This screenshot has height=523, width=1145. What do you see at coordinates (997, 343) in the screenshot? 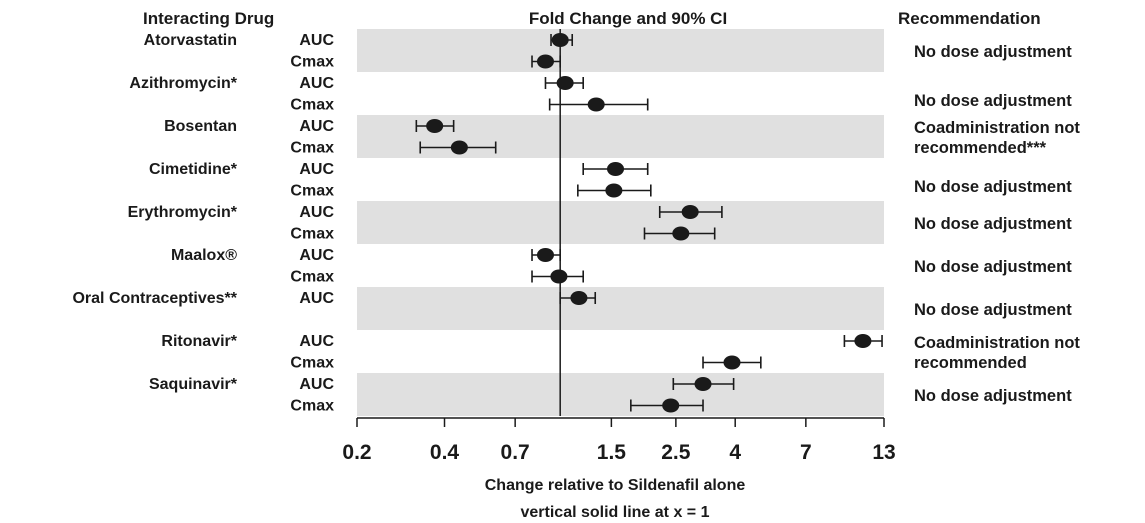
I see `recommendation-ritonavir-line-1: Coadministration not` at bounding box center [997, 343].